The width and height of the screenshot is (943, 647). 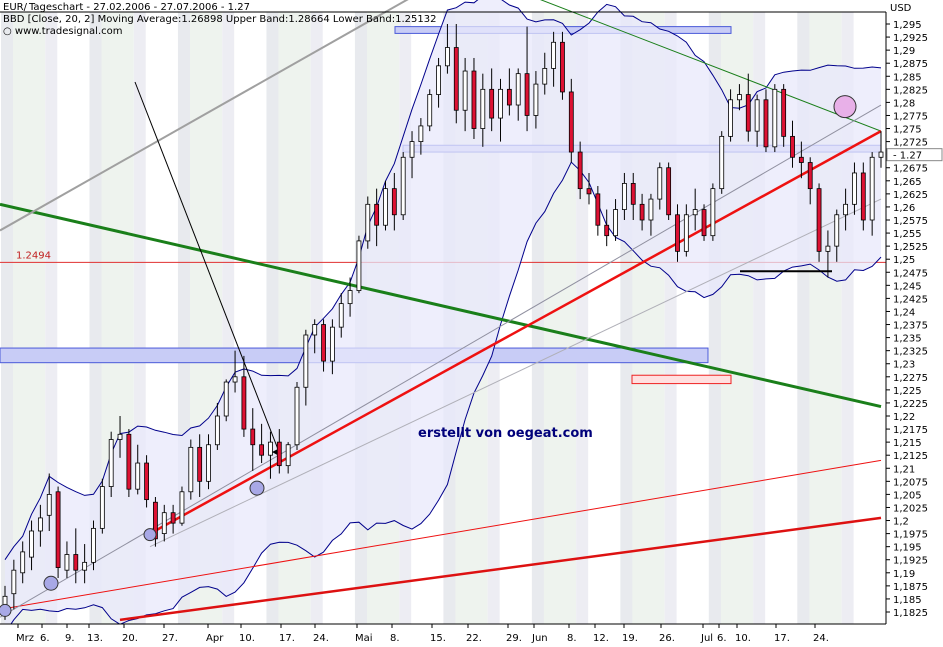 What do you see at coordinates (910, 326) in the screenshot?
I see `y-tick-label: 1,2375` at bounding box center [910, 326].